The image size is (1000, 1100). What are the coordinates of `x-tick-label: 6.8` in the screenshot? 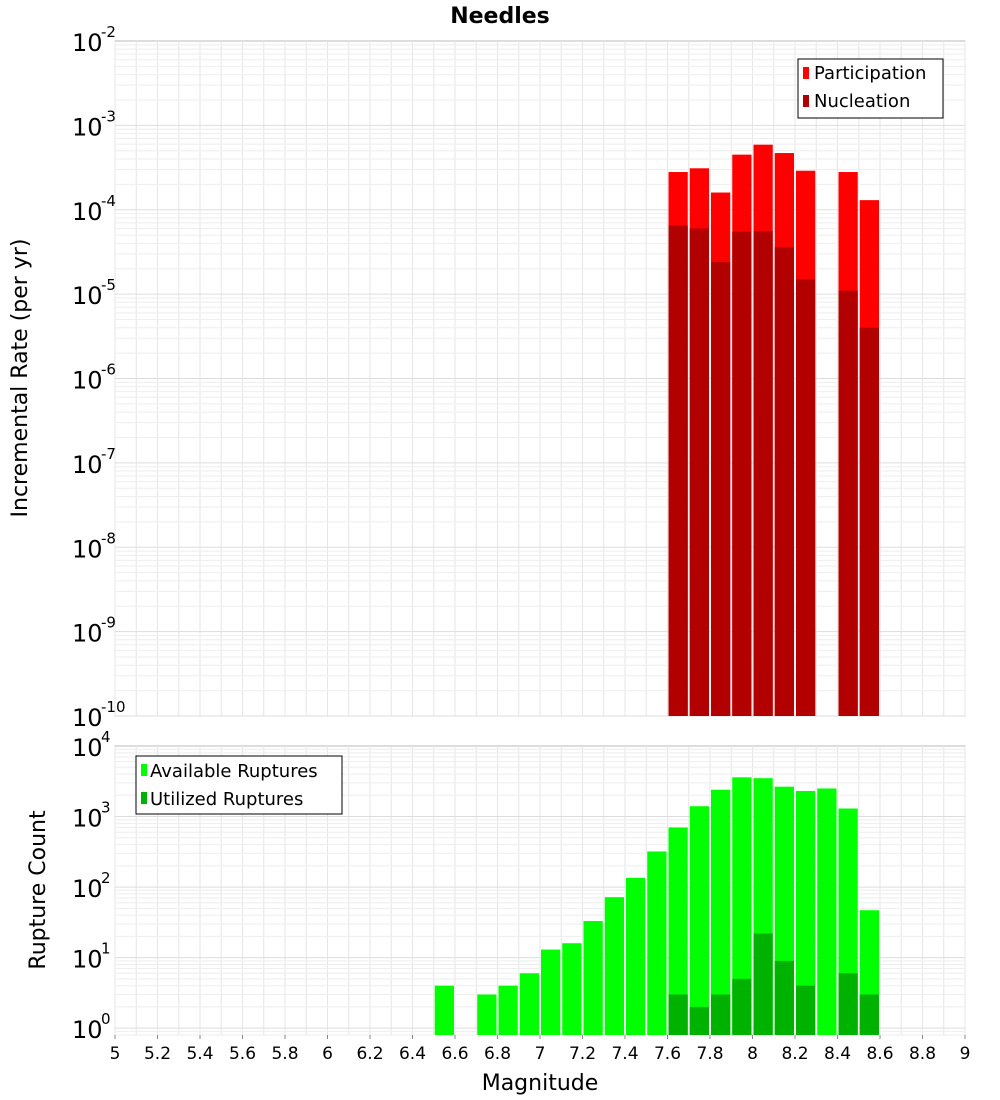 It's located at (497, 1054).